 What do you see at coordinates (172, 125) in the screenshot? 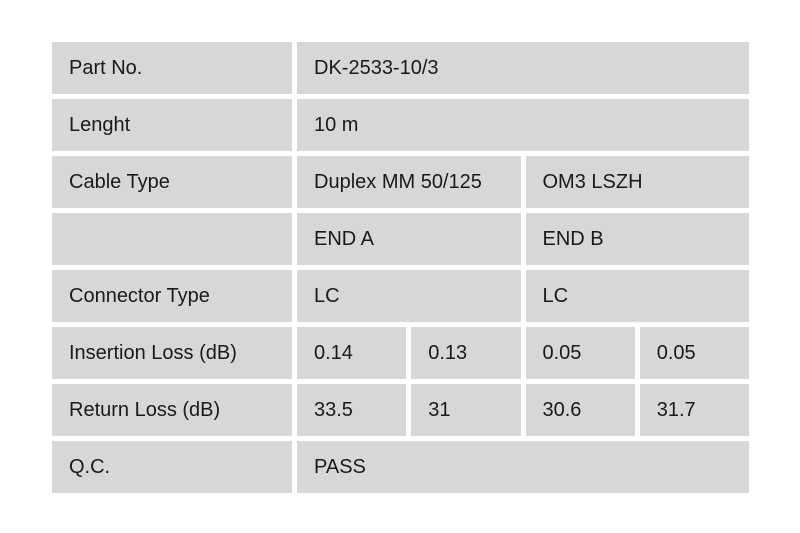
I see `length-label: Lenght` at bounding box center [172, 125].